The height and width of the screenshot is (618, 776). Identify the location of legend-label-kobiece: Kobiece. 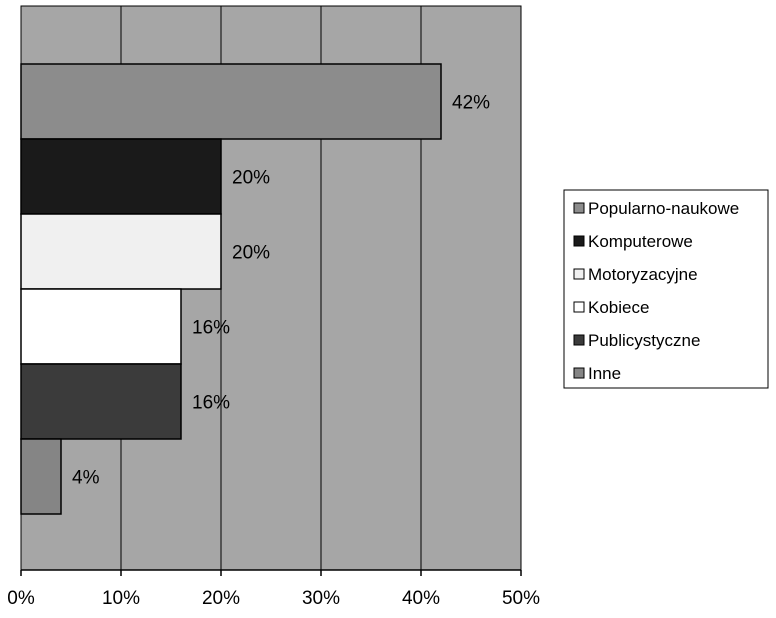
(618, 307).